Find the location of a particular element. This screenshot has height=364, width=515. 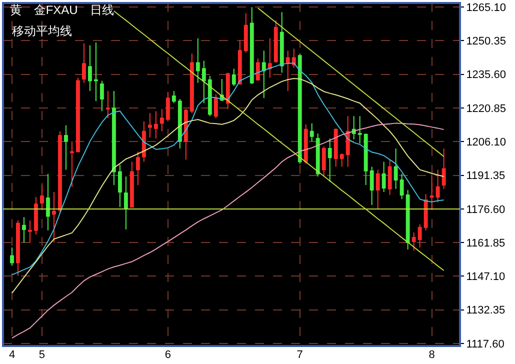

y-tick-label: 1191.35 is located at coordinates (486, 176).